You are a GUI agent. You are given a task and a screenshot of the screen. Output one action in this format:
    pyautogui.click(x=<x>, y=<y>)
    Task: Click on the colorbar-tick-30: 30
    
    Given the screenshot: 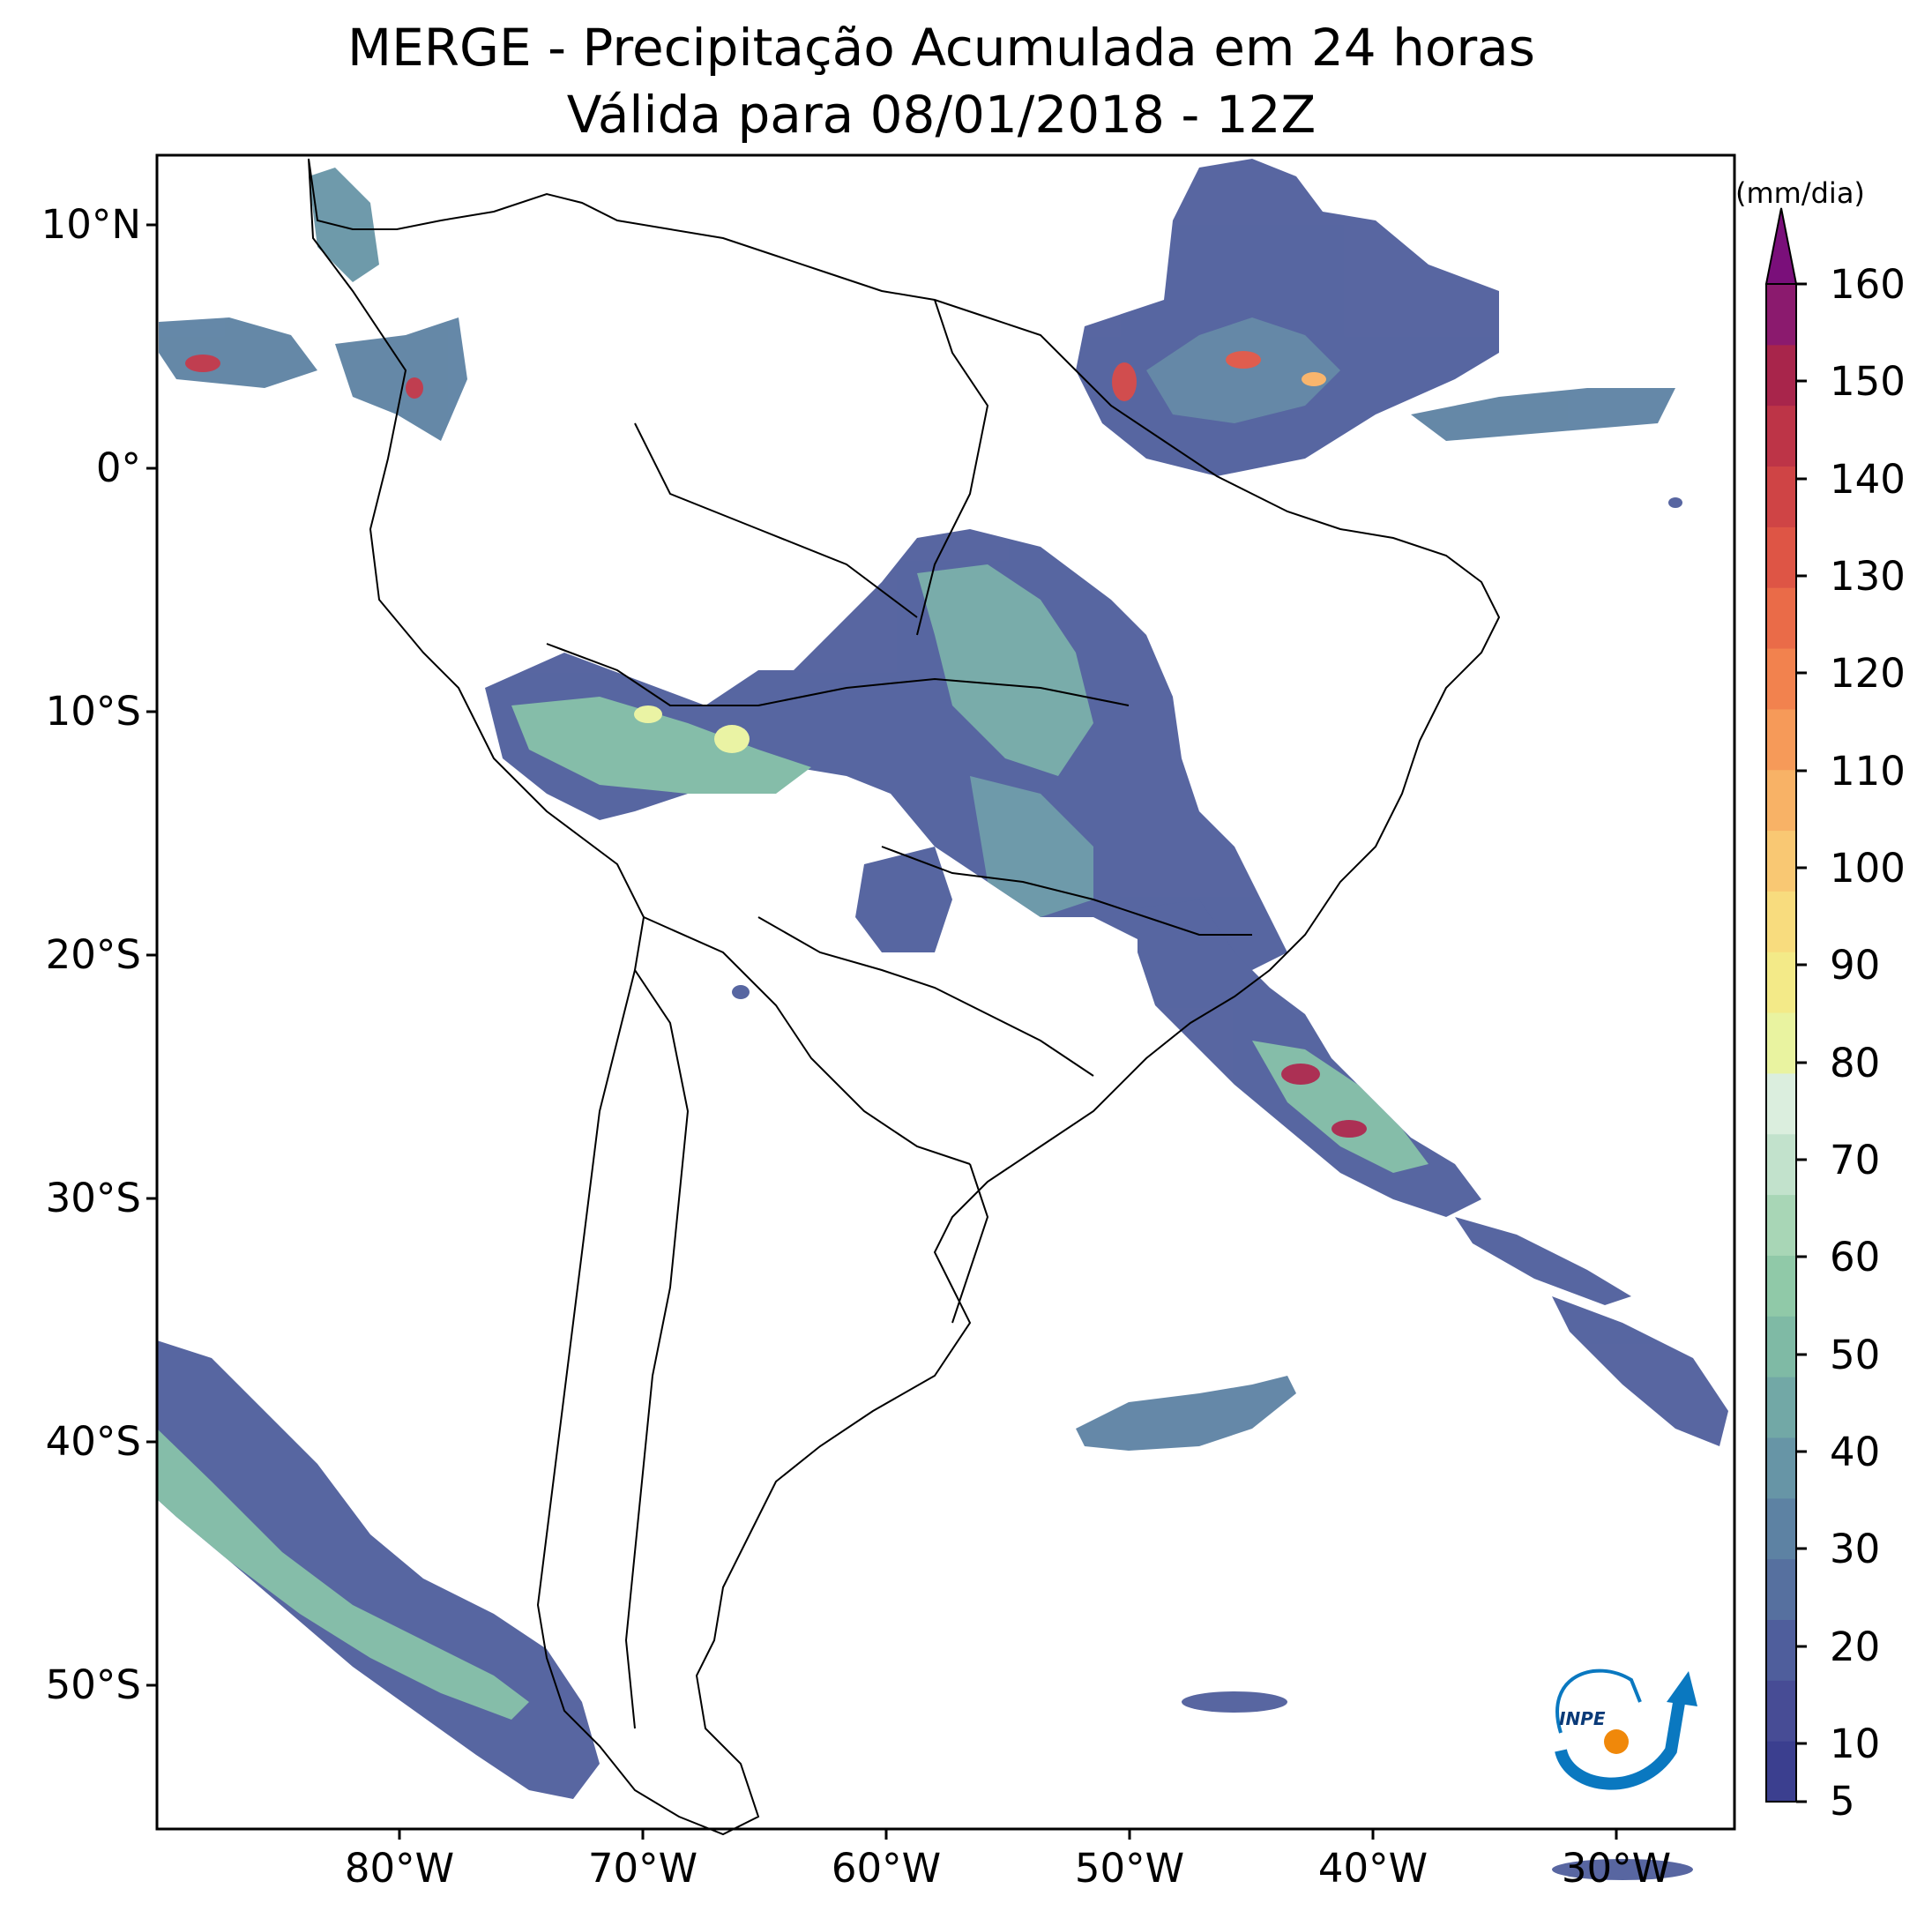 What is the action you would take?
    pyautogui.click(x=1855, y=1549)
    